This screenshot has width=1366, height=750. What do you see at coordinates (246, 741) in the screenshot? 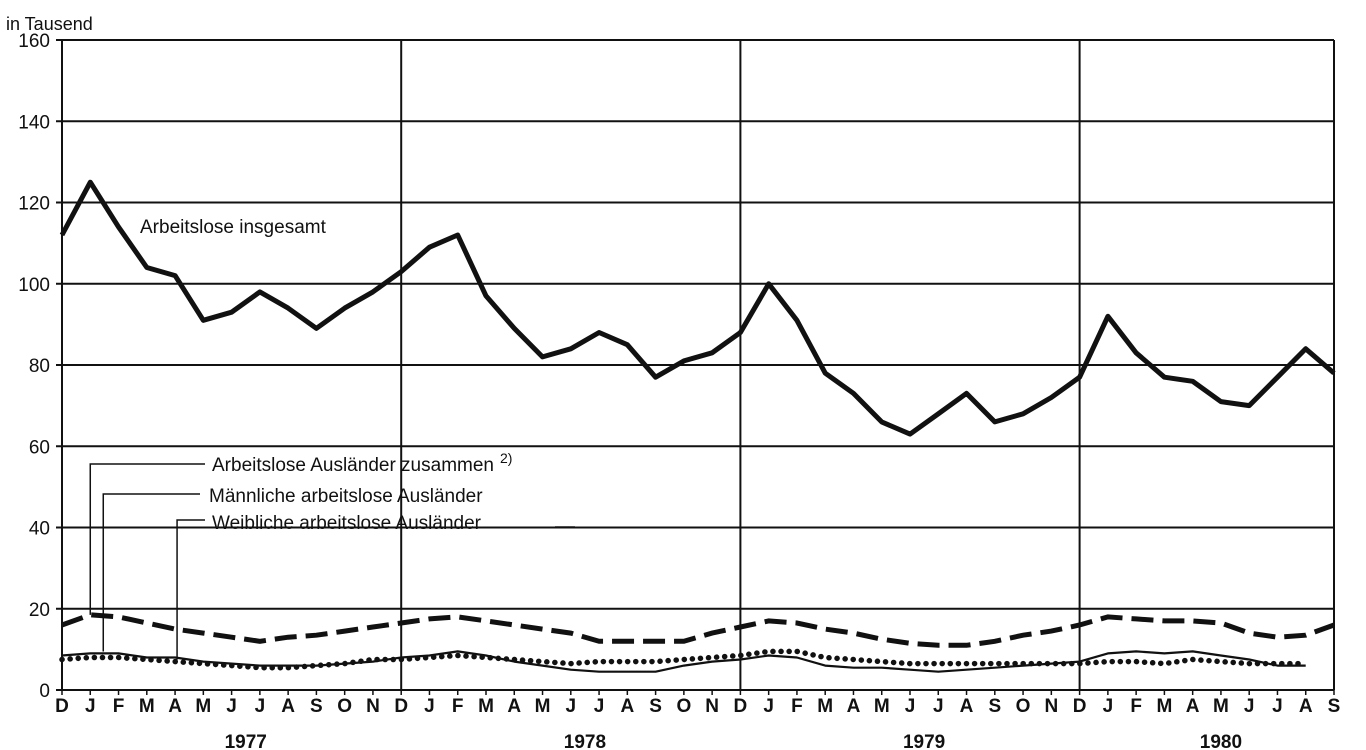
I see `year-label: 1977` at bounding box center [246, 741].